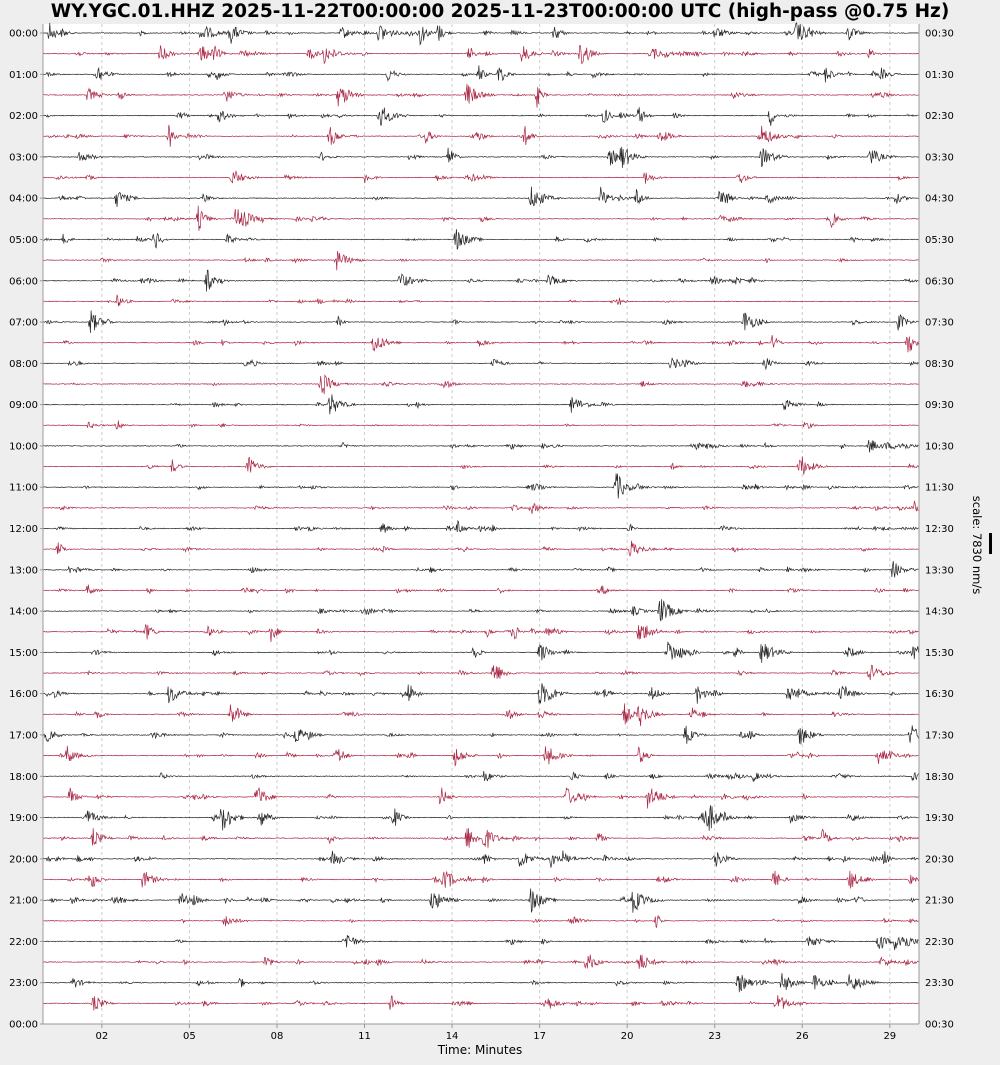 This screenshot has height=1065, width=1000. What do you see at coordinates (939, 983) in the screenshot?
I see `right-time-label: 23:30` at bounding box center [939, 983].